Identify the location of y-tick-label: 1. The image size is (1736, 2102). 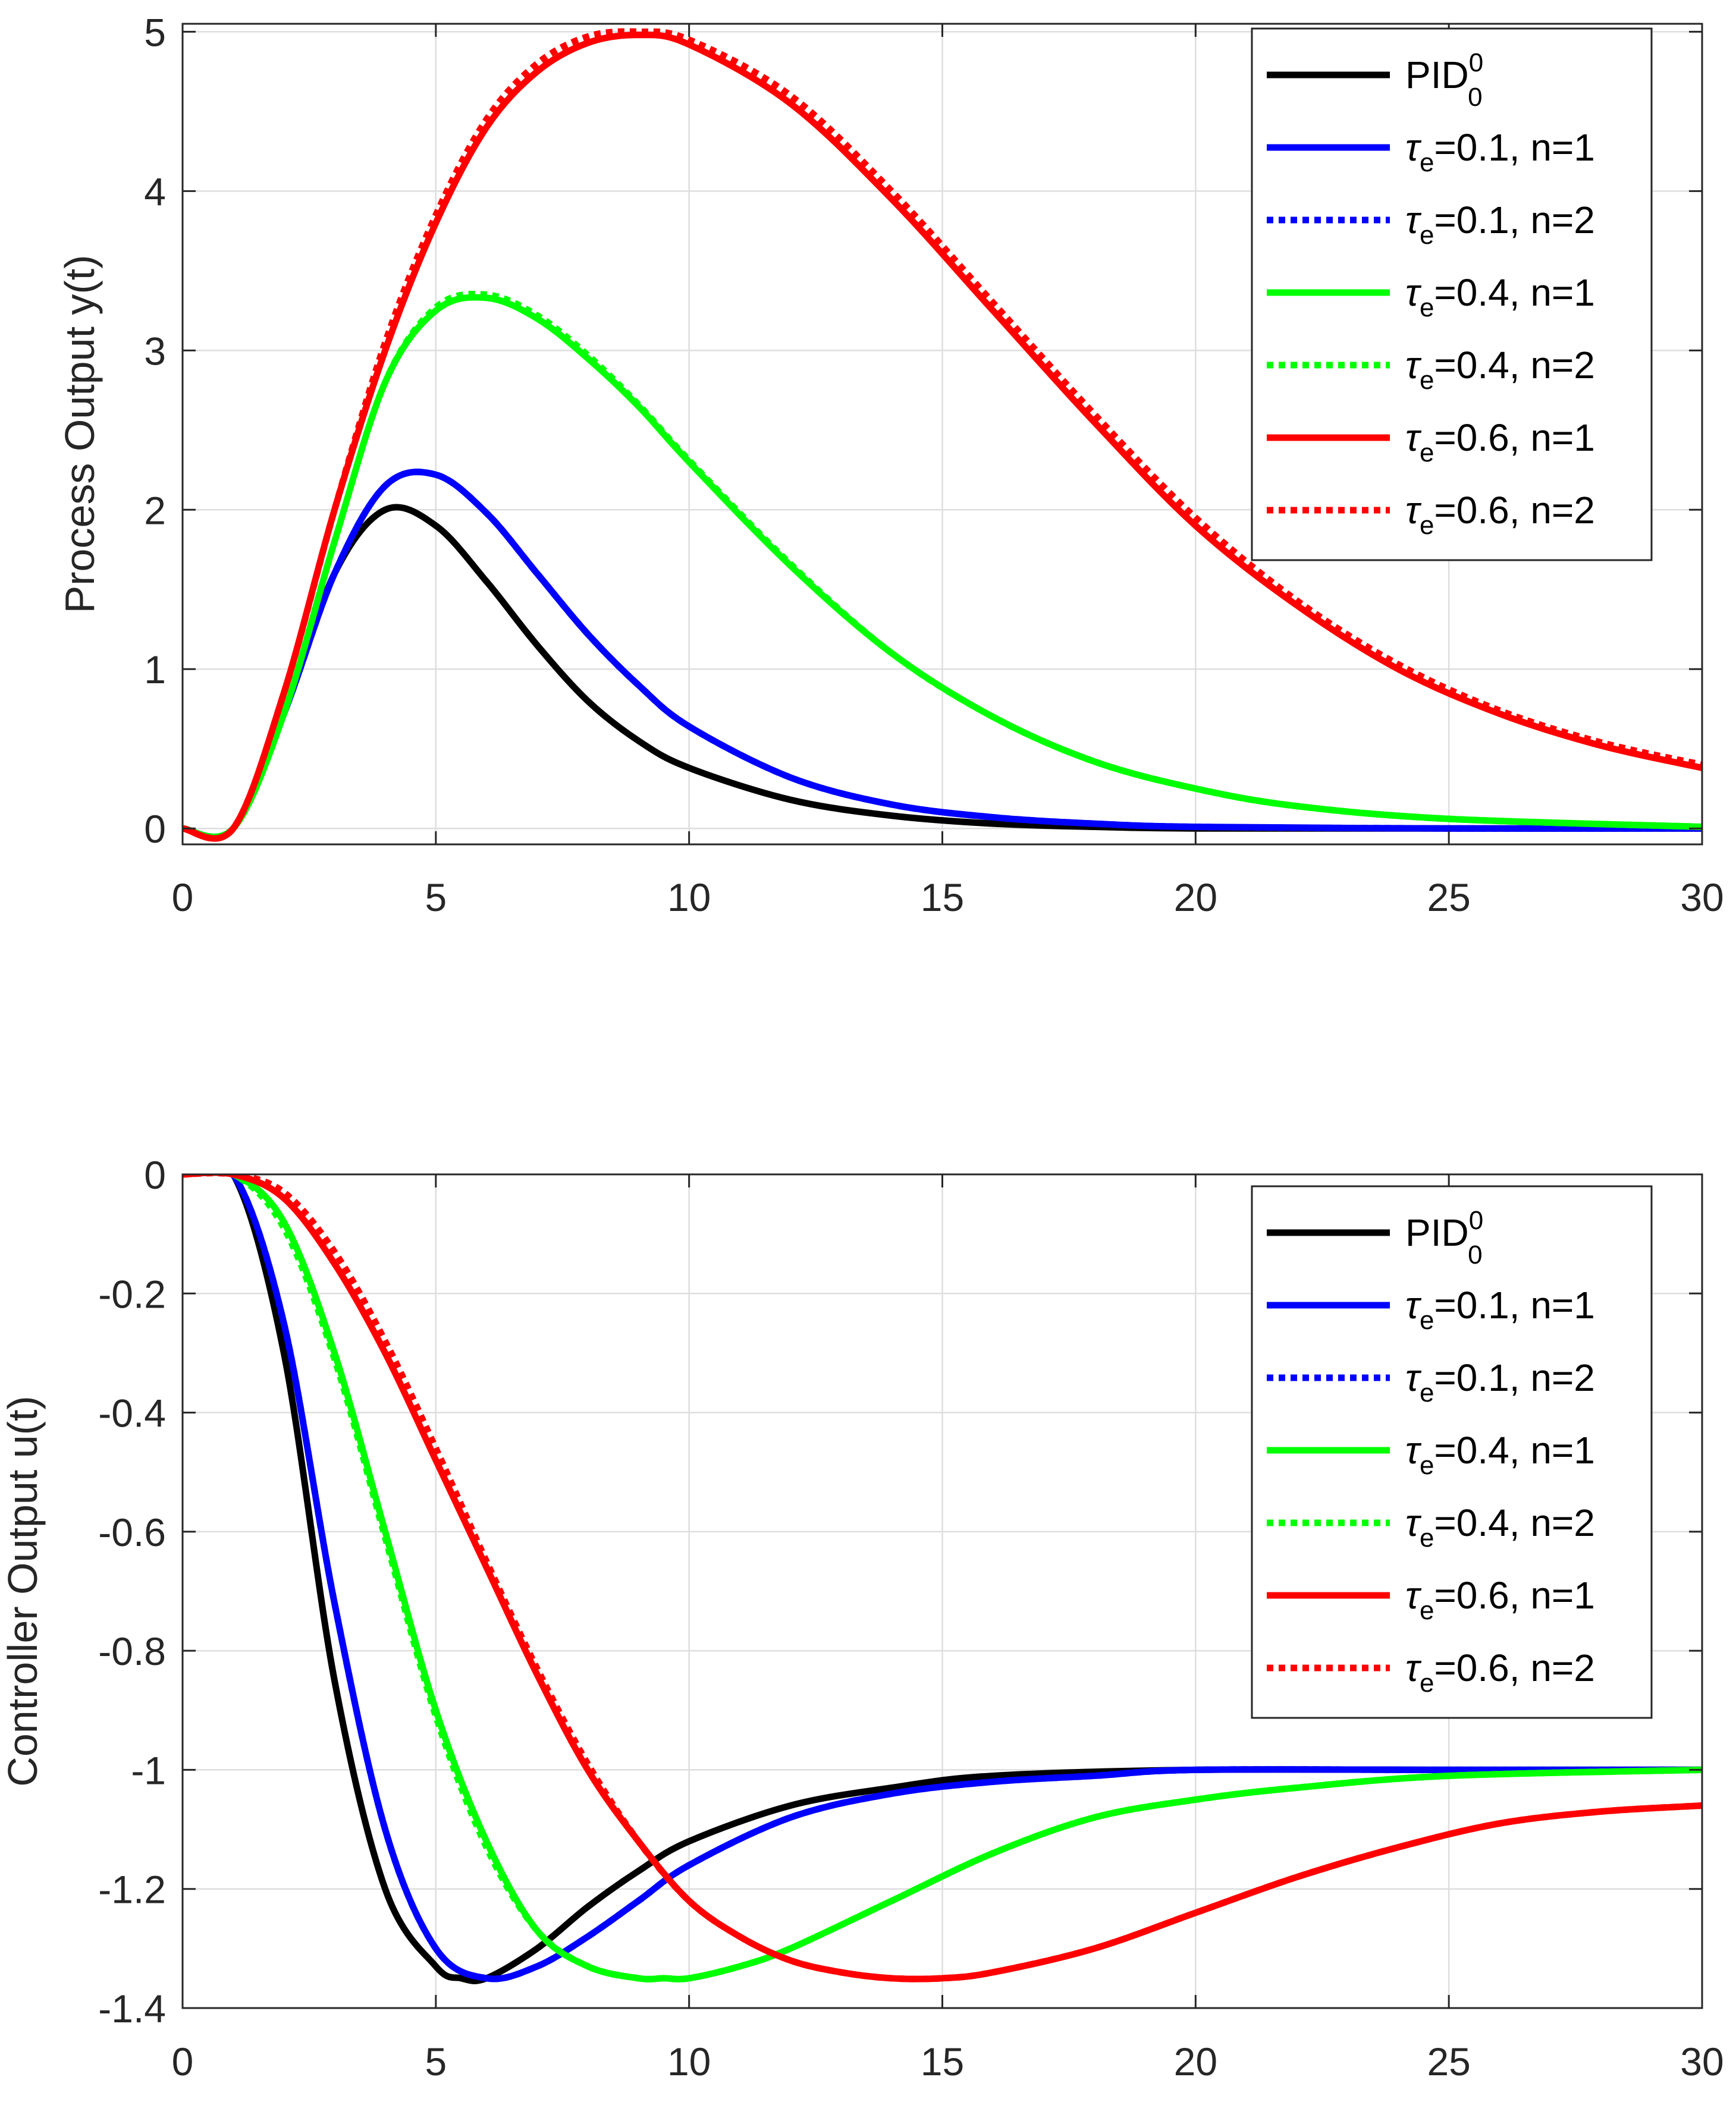
(155, 670).